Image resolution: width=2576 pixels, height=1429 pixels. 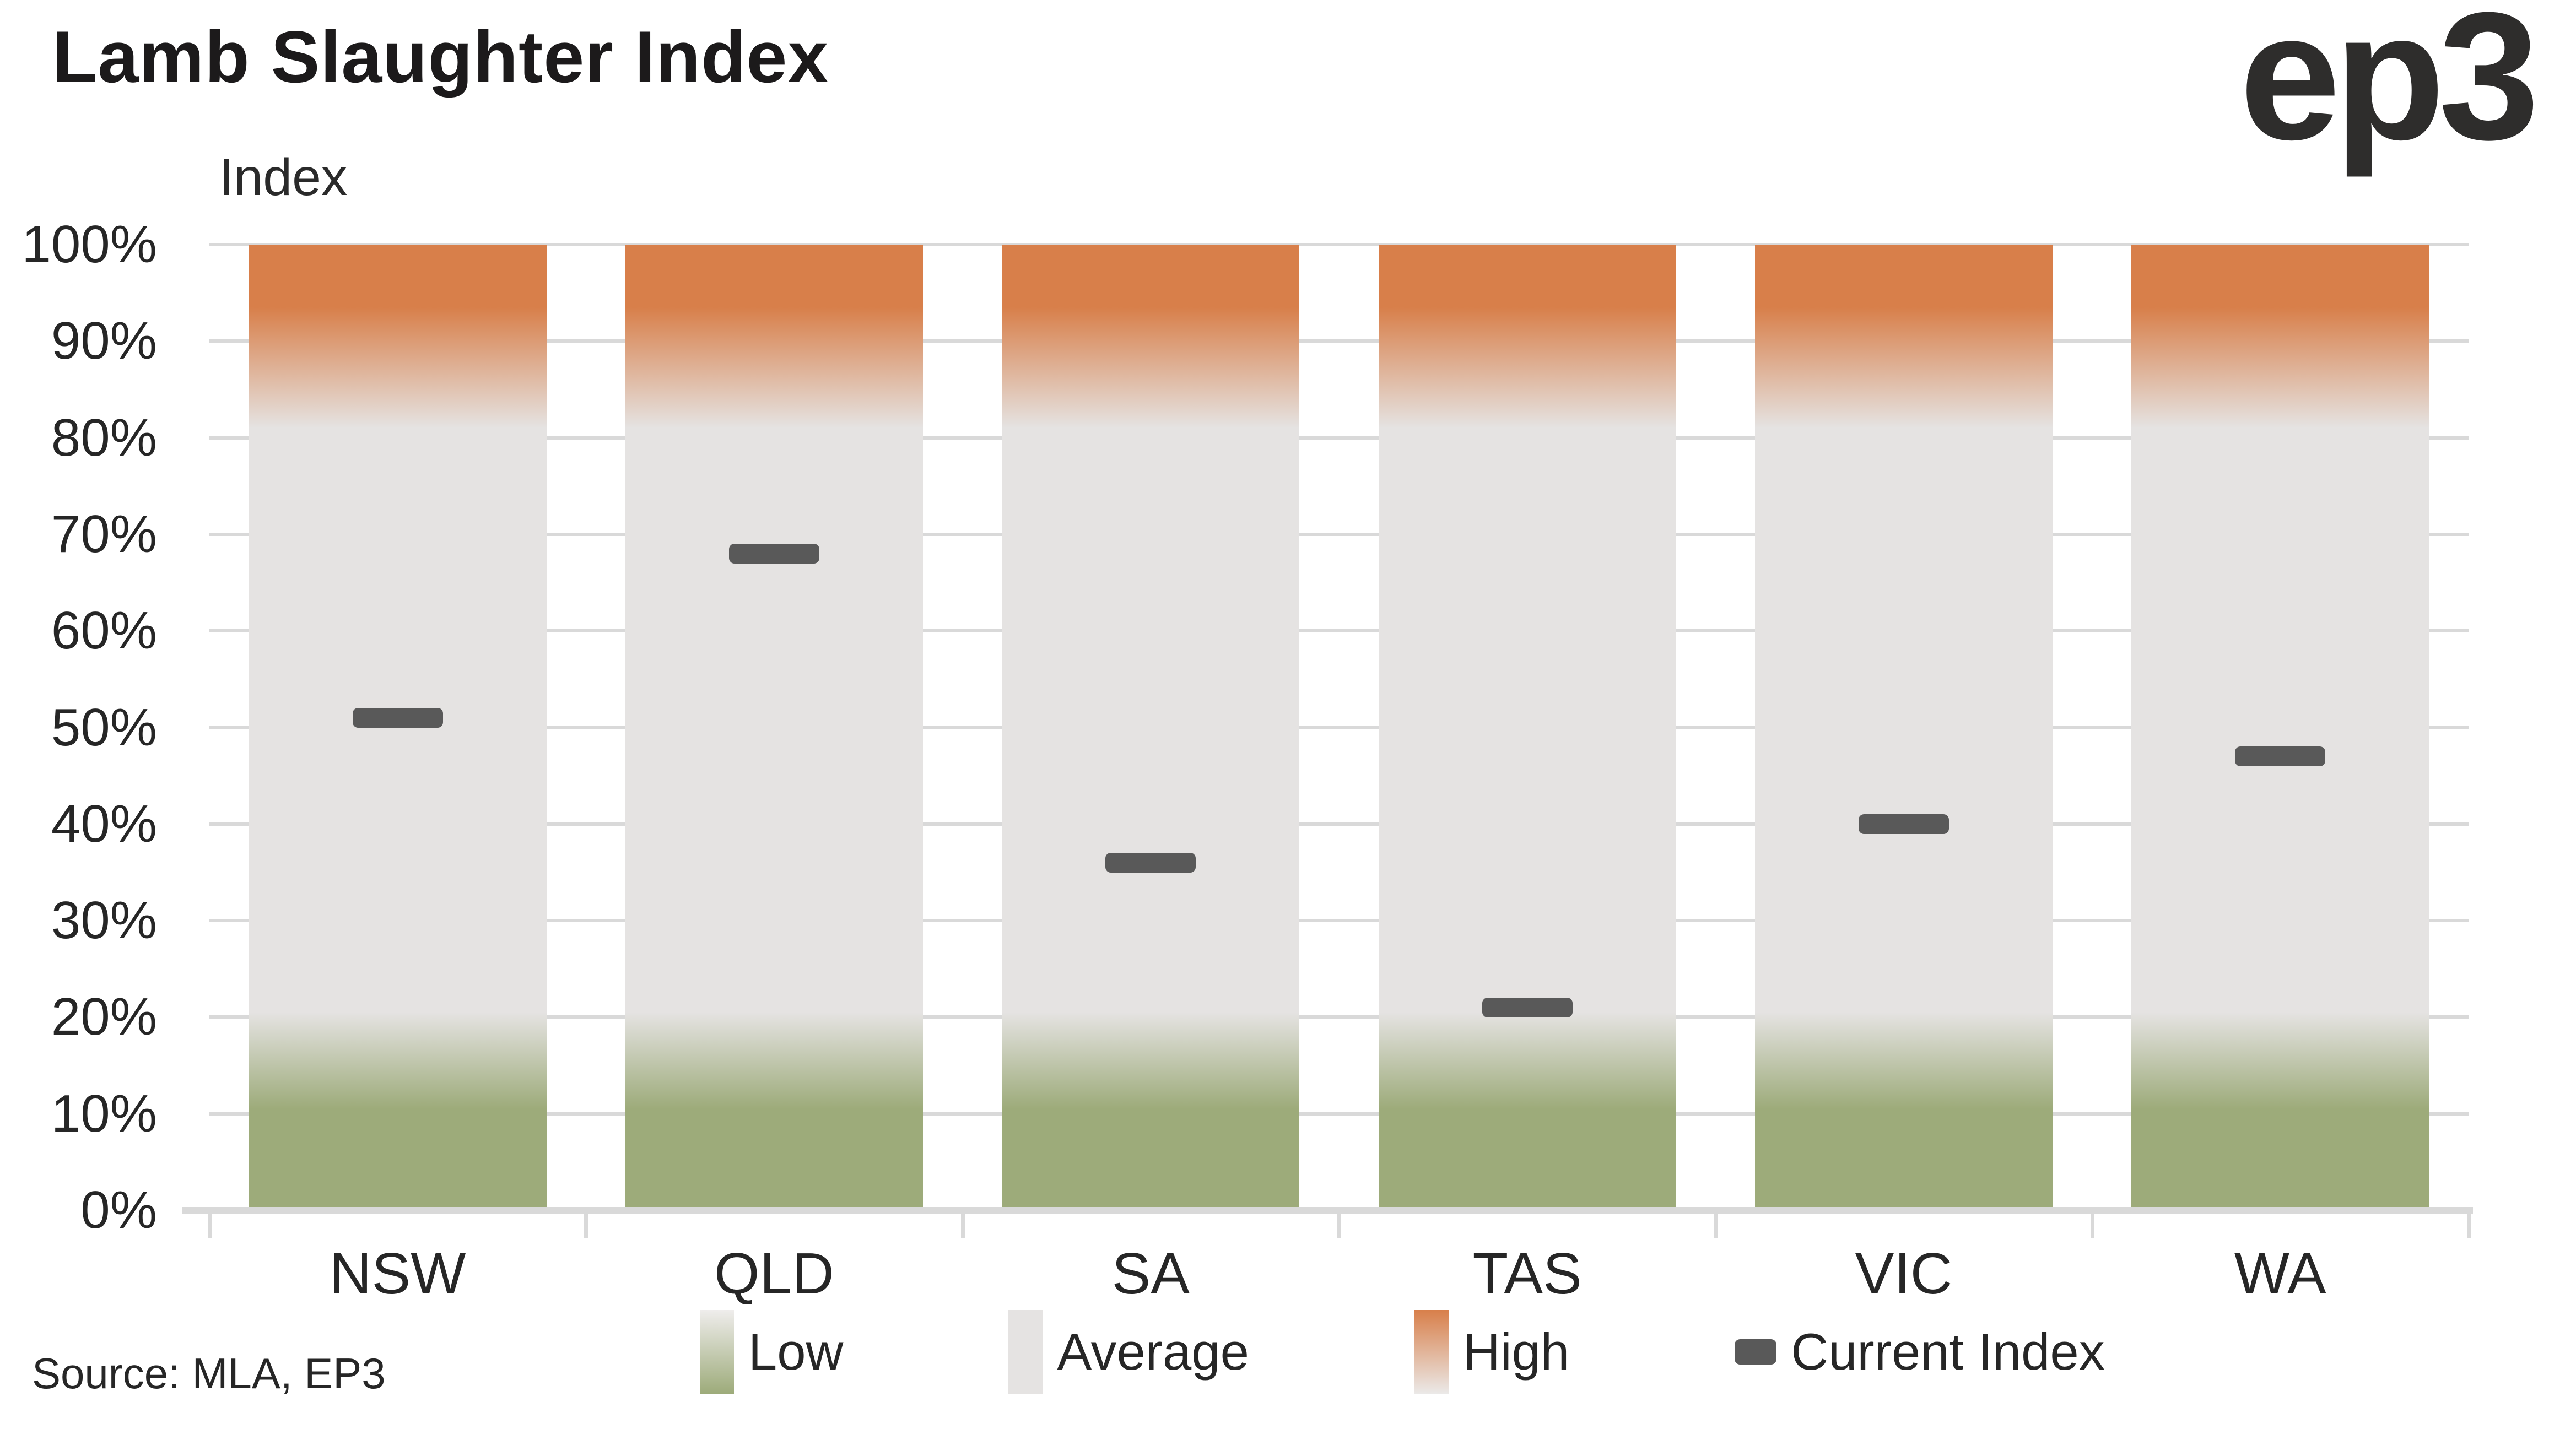 What do you see at coordinates (104, 534) in the screenshot?
I see `y-tick-label: 70%` at bounding box center [104, 534].